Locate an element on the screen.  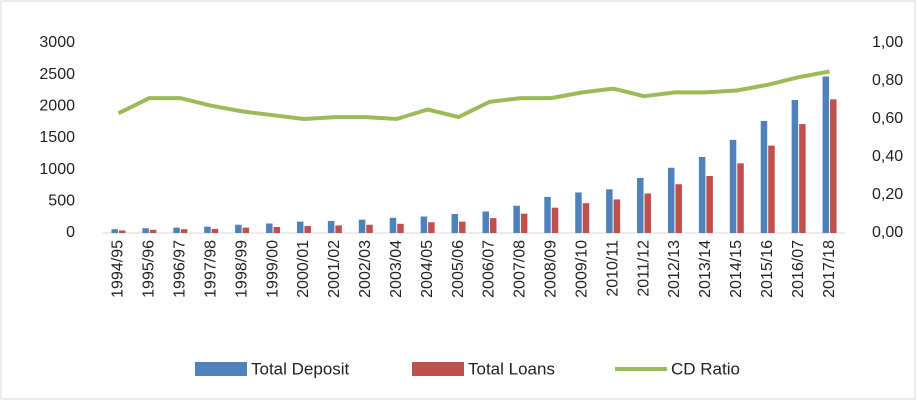
x-tick-label: 2002/03 is located at coordinates (365, 269).